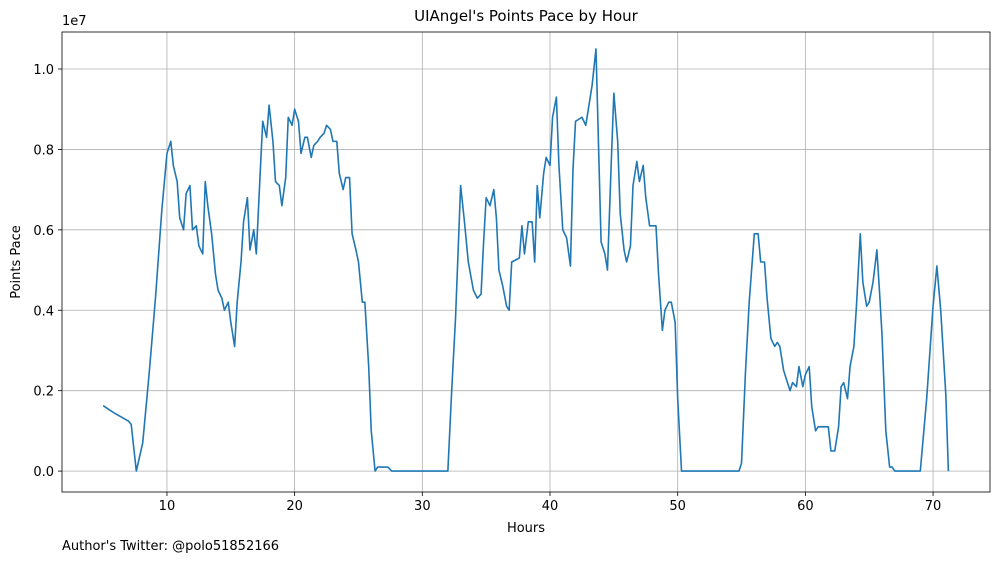 This screenshot has height=562, width=1001. I want to click on y-tick-label: 0.6, so click(43, 231).